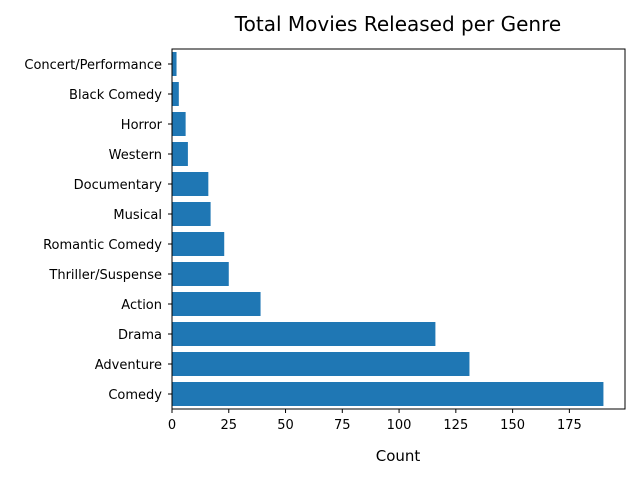 The width and height of the screenshot is (640, 480). I want to click on y-tick-label: Documentary, so click(118, 185).